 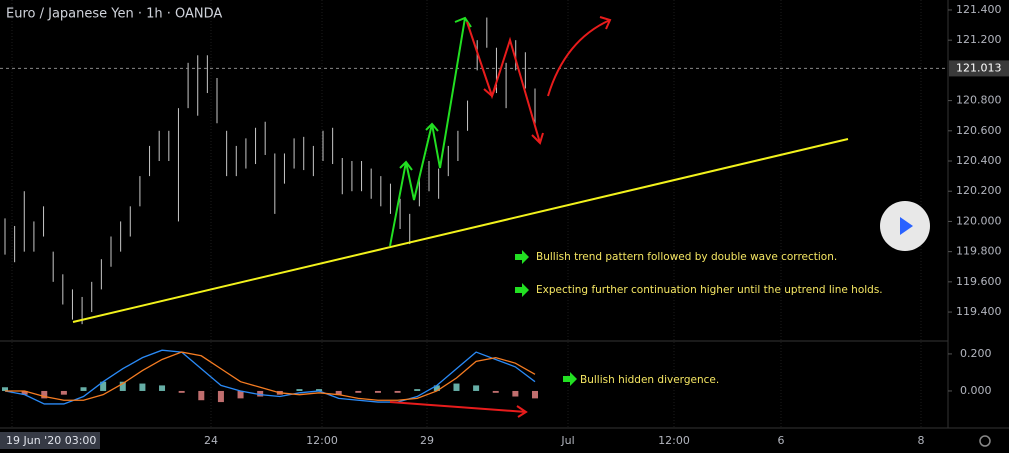 I want to click on last-price-box, so click(x=979, y=68).